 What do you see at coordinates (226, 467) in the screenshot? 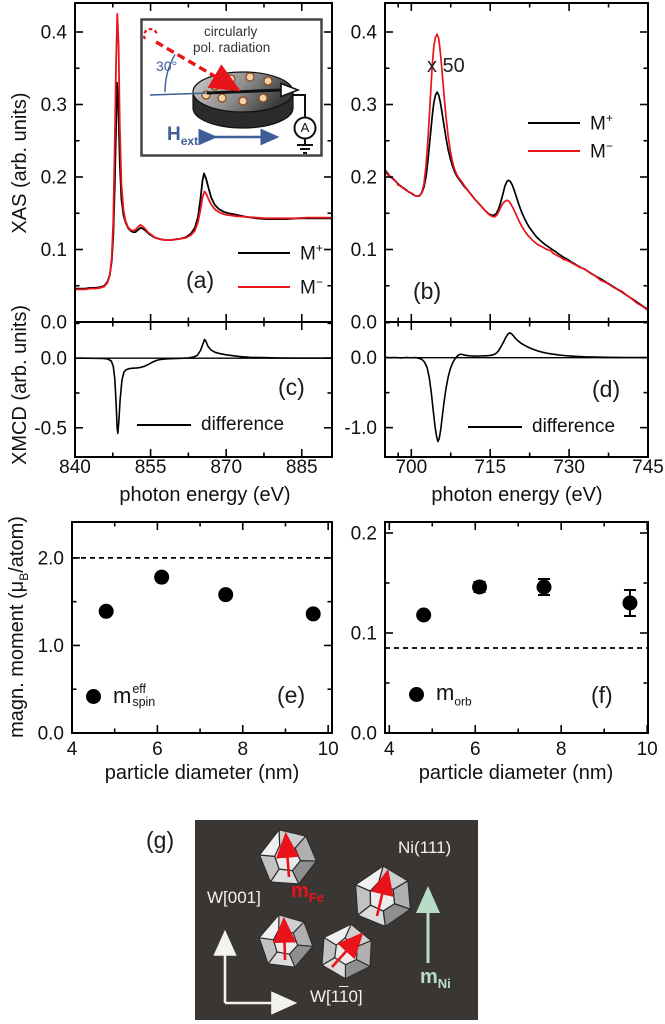
I see `x-tick-label: 870` at bounding box center [226, 467].